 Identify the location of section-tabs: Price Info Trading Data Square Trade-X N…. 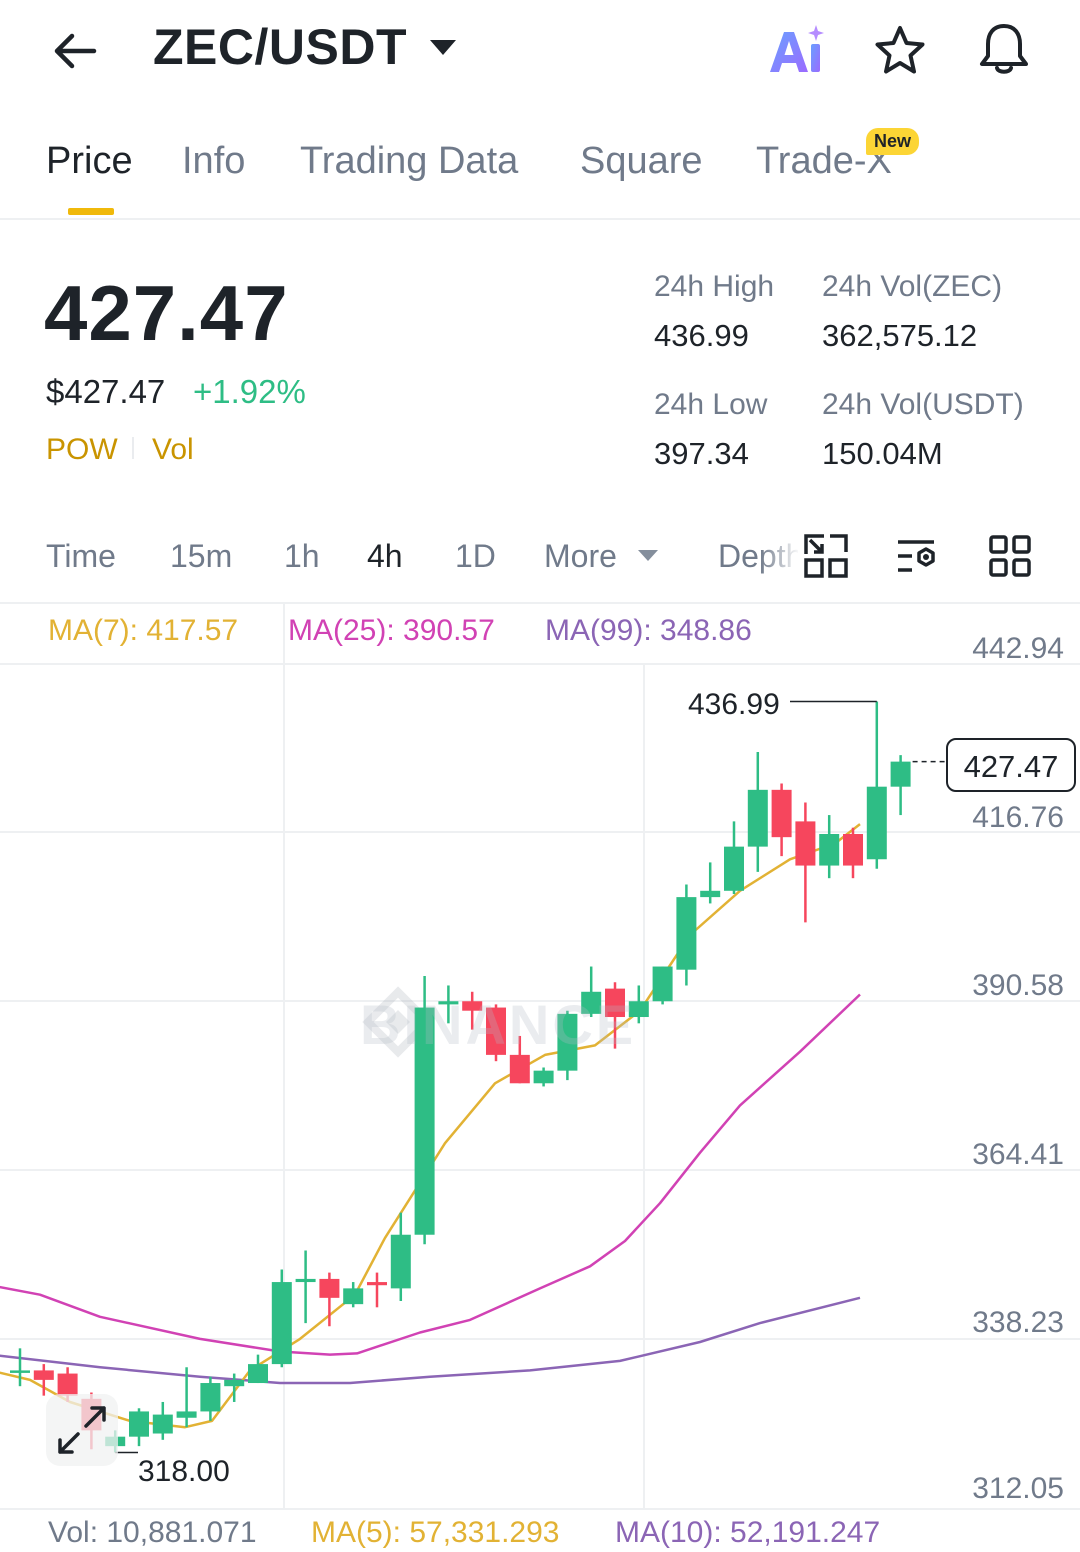
(540, 170).